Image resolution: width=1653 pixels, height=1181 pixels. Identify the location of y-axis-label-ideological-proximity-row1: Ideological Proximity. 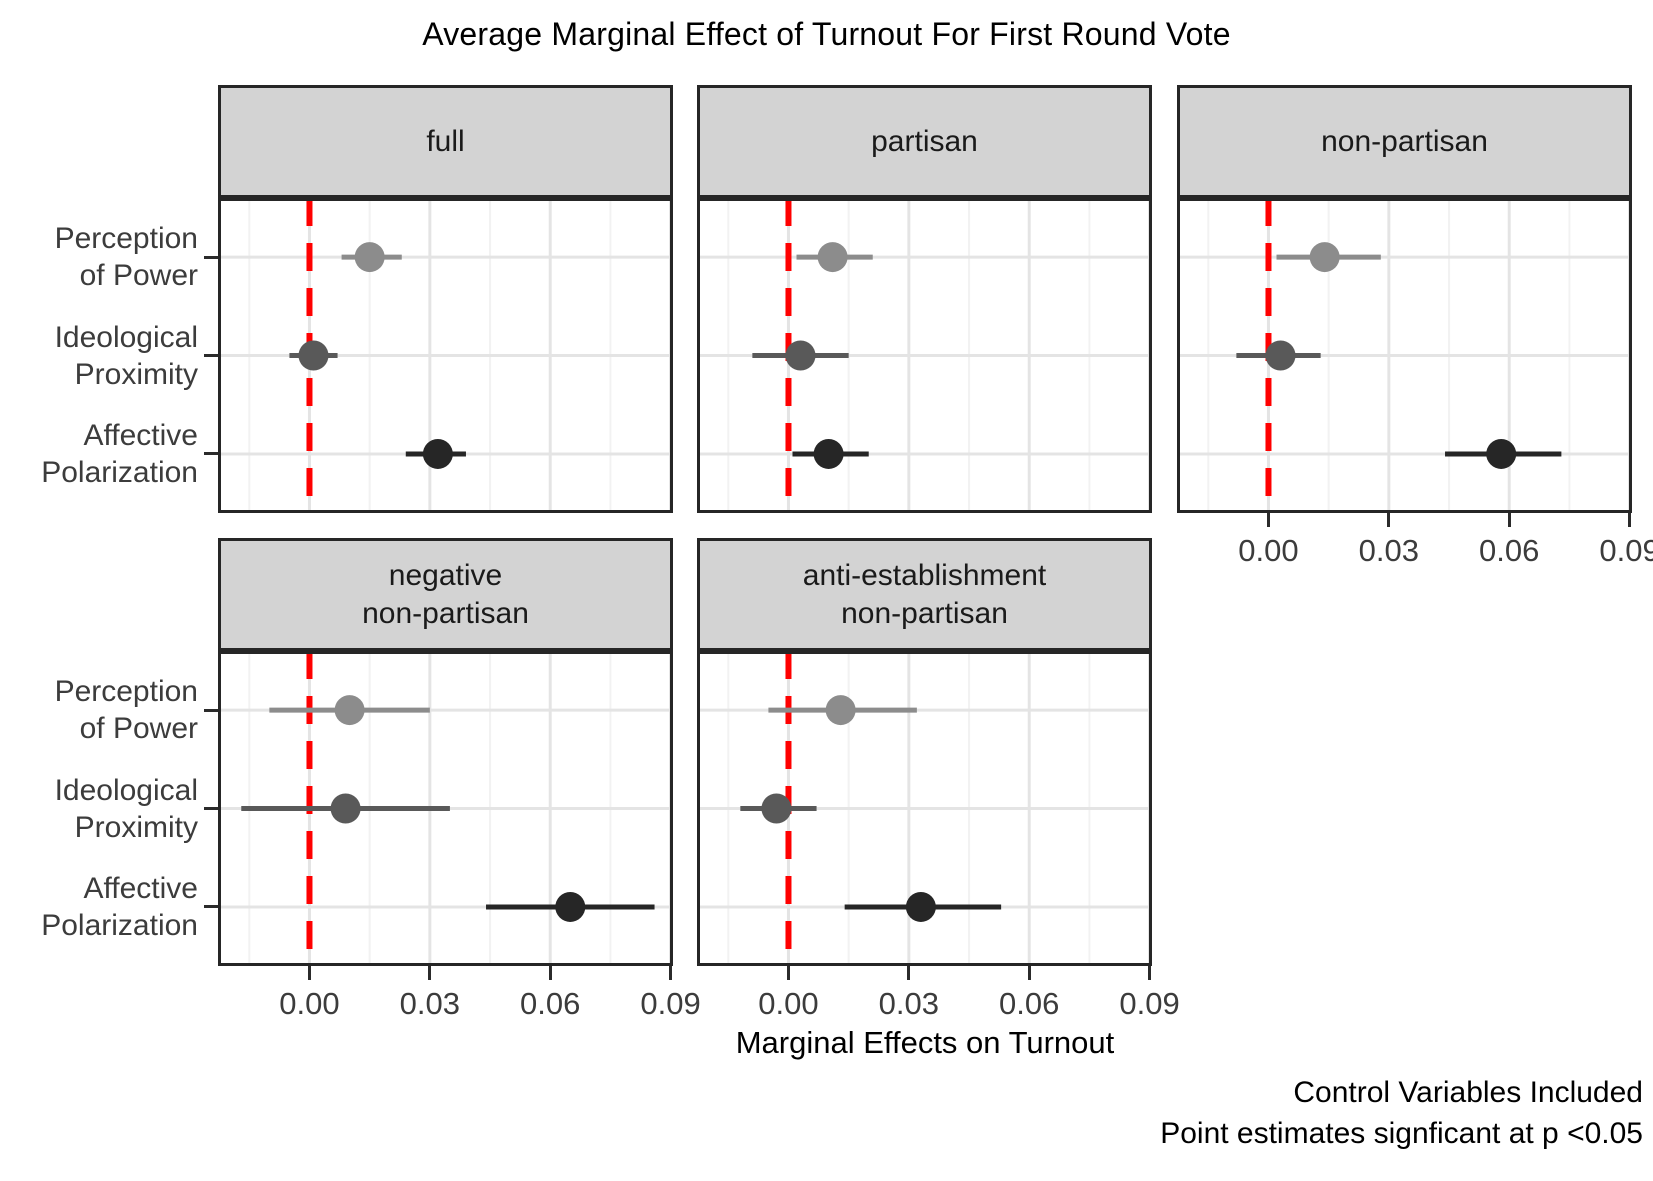
(99, 809).